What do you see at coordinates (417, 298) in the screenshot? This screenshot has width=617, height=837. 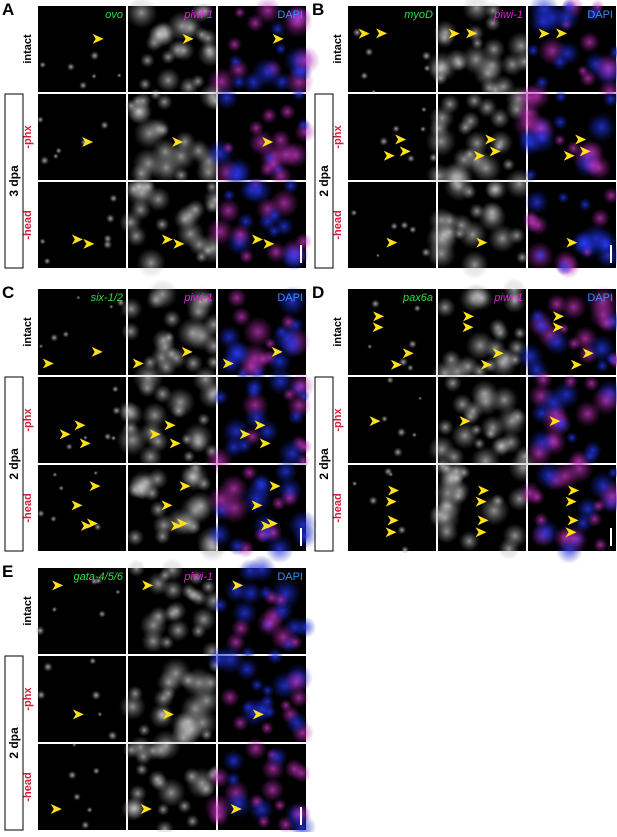 I see `channel-label: pax6a` at bounding box center [417, 298].